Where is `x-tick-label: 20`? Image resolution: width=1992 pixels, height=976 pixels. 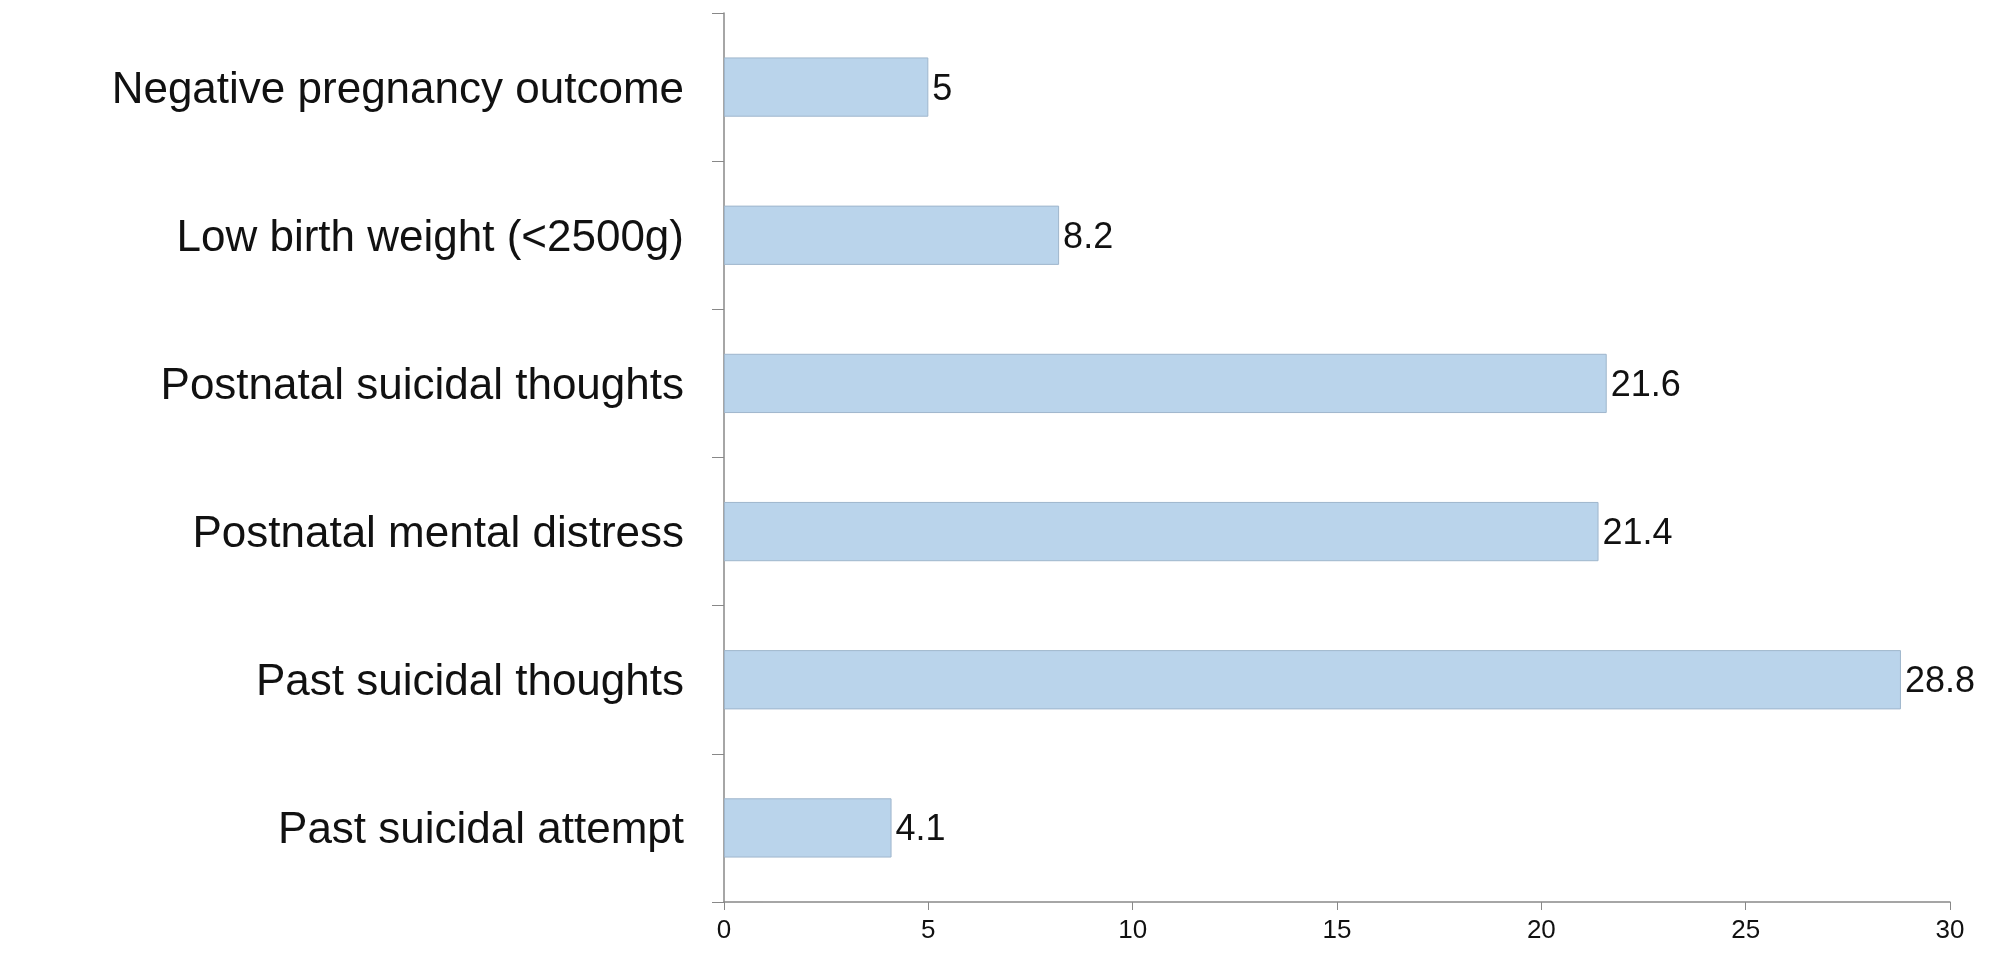 x-tick-label: 20 is located at coordinates (1541, 929).